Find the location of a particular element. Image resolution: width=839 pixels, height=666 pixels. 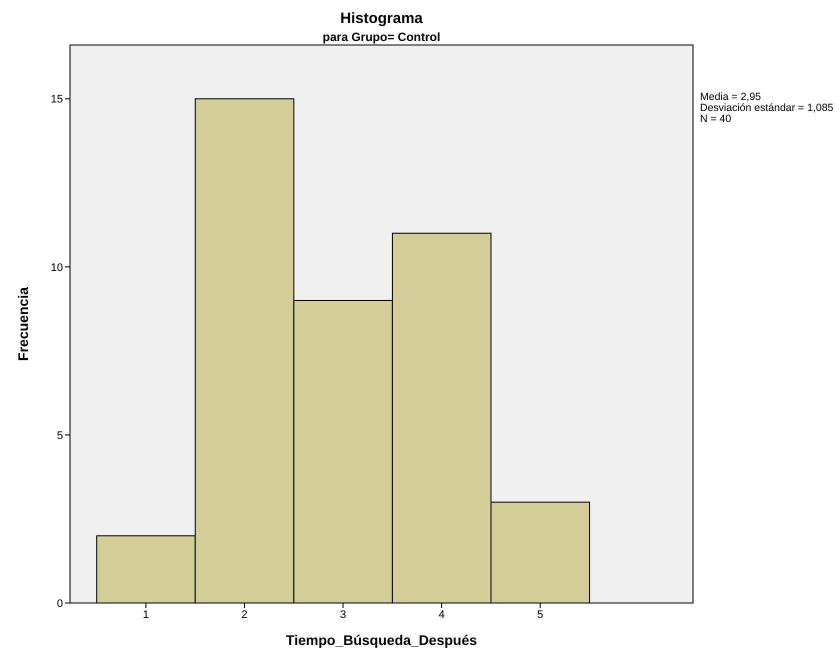

x-tick-label: 3 is located at coordinates (343, 614).